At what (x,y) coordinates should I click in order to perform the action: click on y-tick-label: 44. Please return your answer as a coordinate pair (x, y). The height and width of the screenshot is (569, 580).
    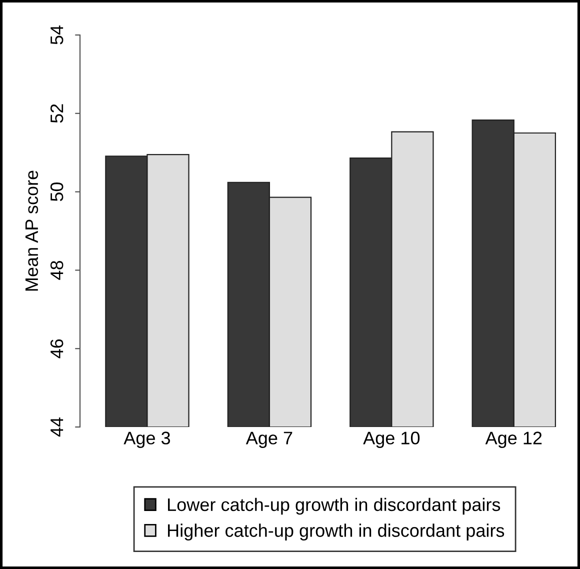
    Looking at the image, I should click on (57, 427).